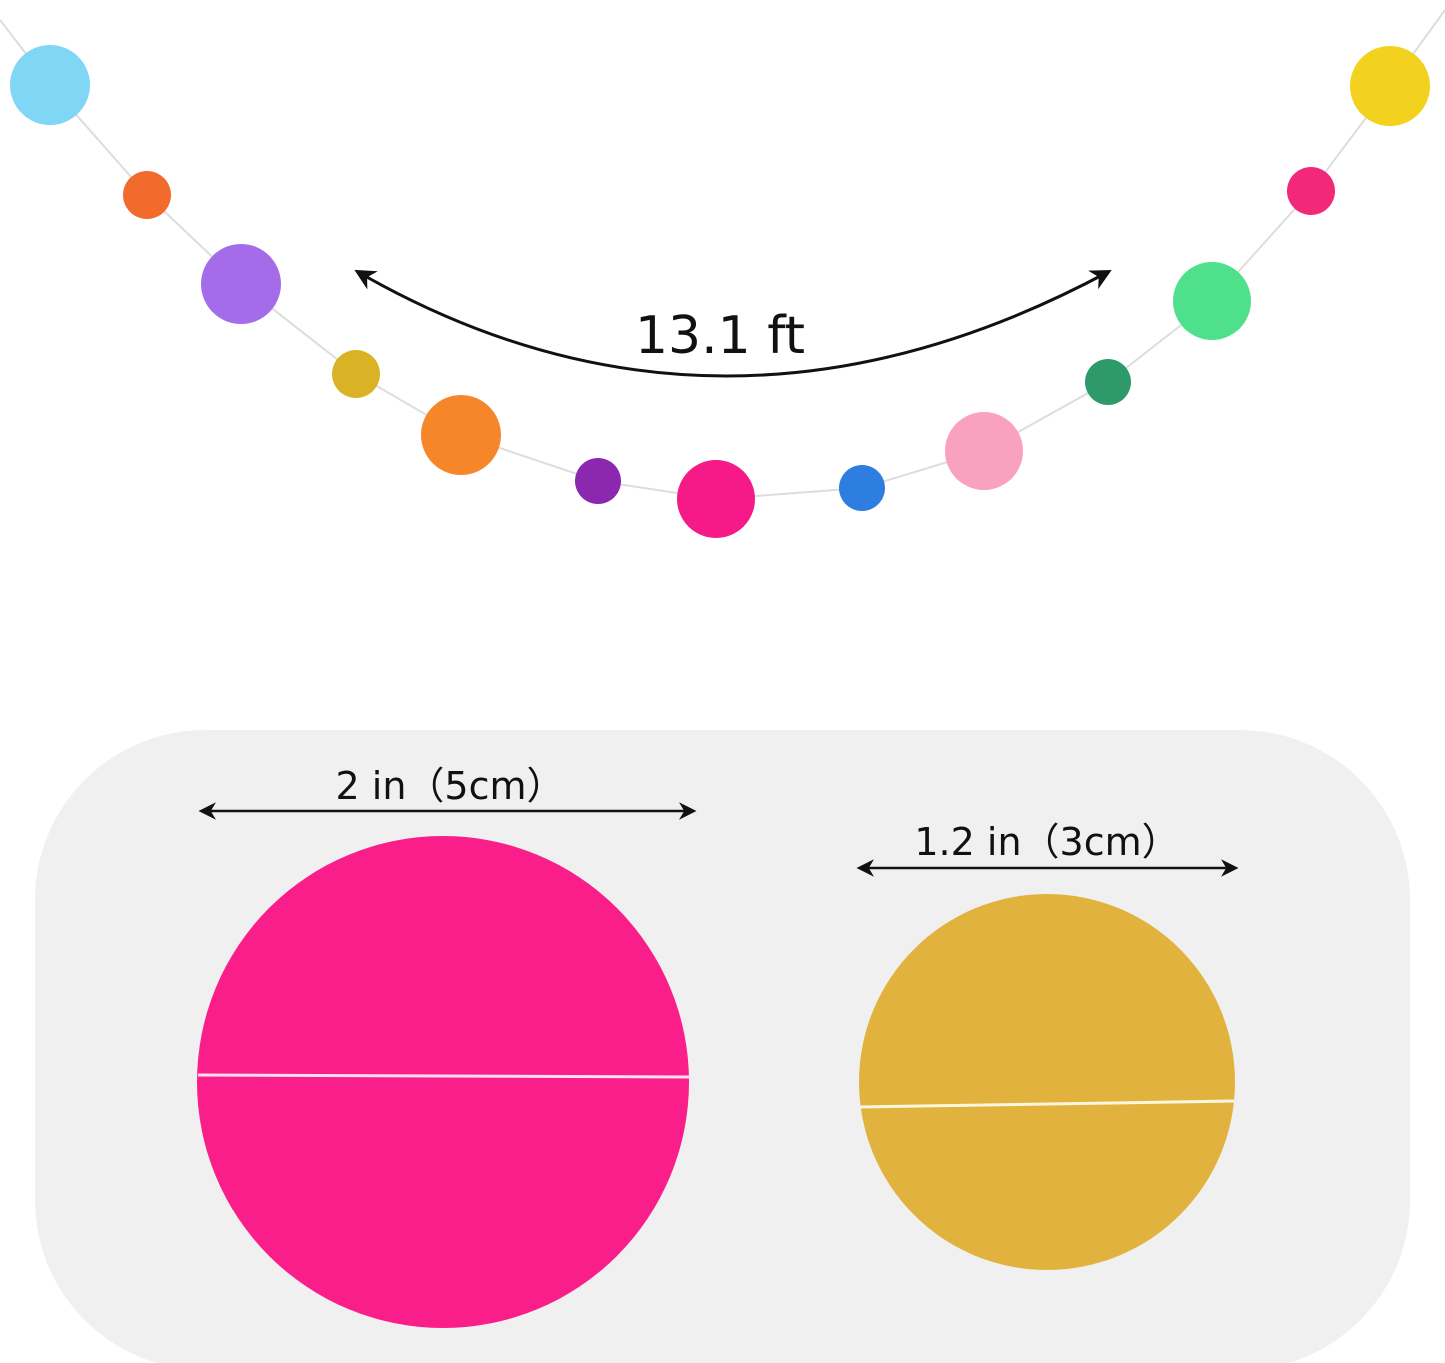 This screenshot has width=1445, height=1363. I want to click on small-dot-sample, so click(1047, 1082).